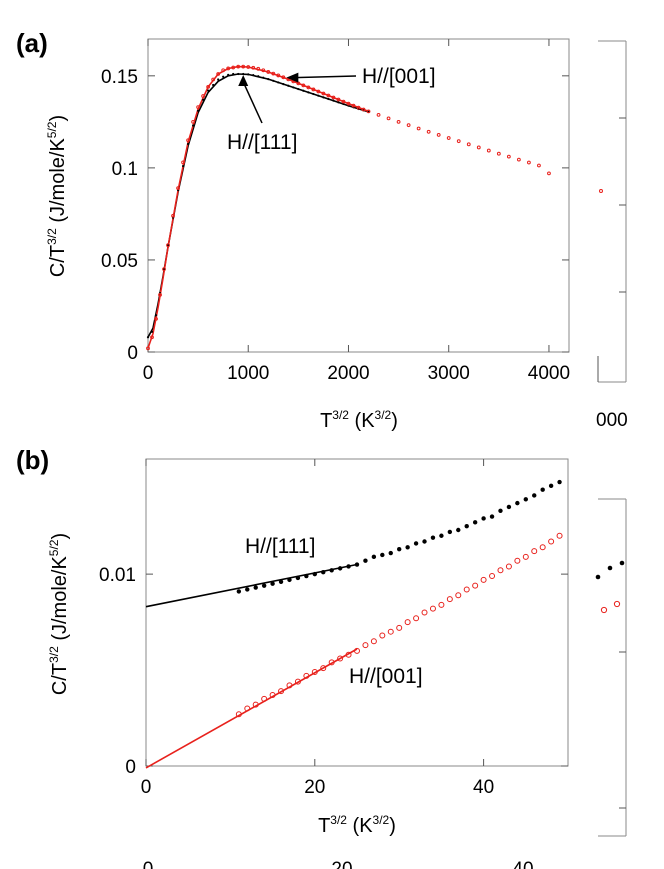 The width and height of the screenshot is (664, 869). Describe the element at coordinates (601, 191) in the screenshot. I see `frag-a-point` at that location.